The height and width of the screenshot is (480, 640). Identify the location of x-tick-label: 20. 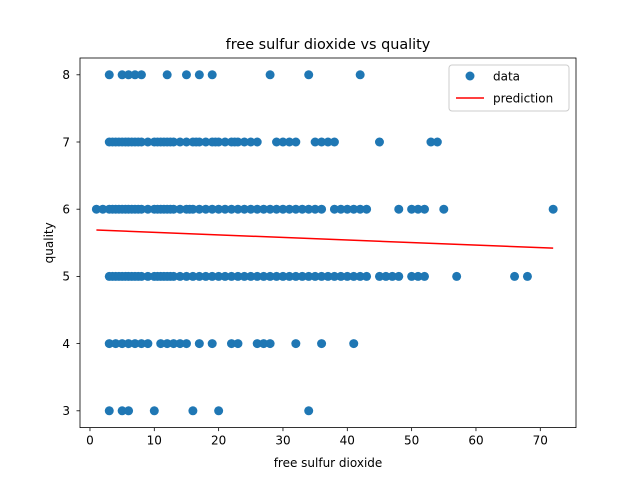
(218, 441).